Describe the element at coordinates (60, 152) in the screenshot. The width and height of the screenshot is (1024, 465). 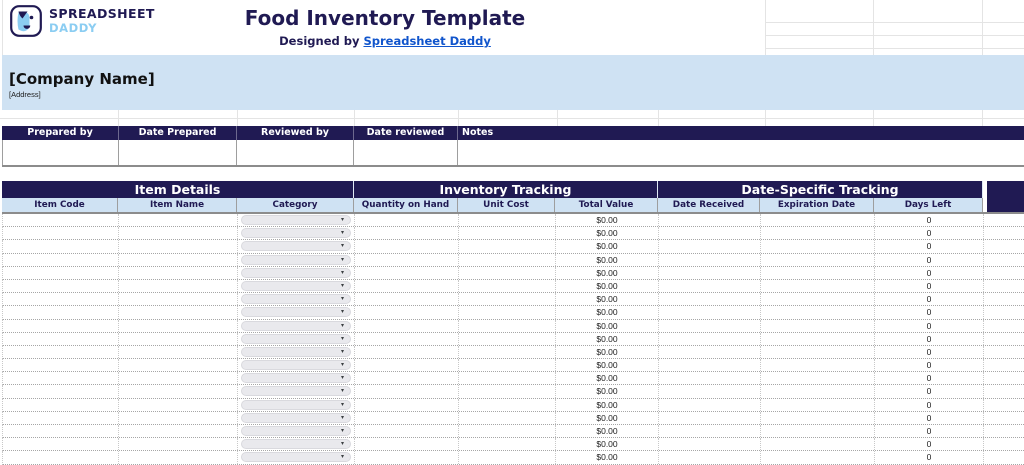
I see `meta-input-prepared-by` at that location.